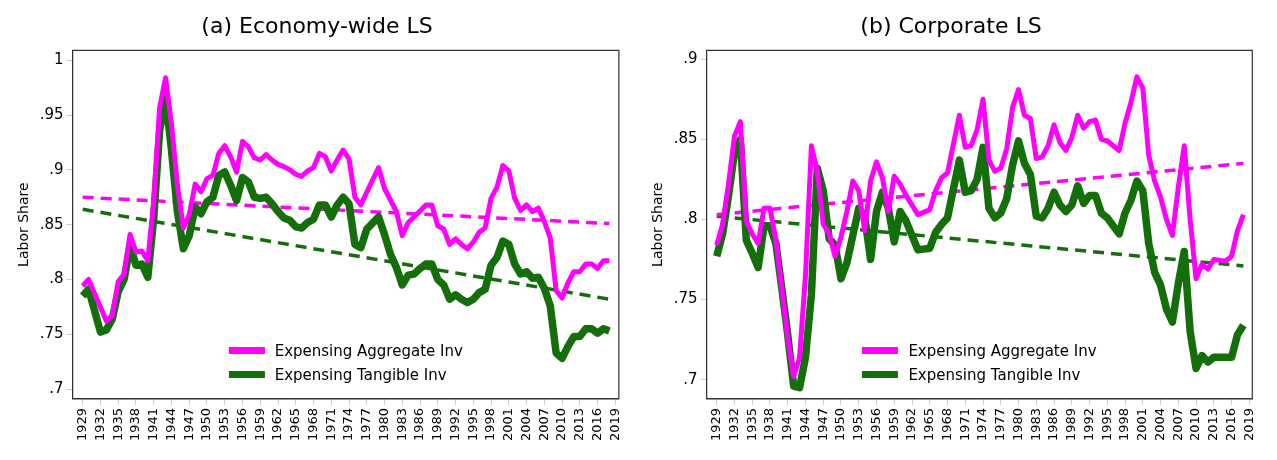  I want to click on y-tick-label: .95, so click(51, 113).